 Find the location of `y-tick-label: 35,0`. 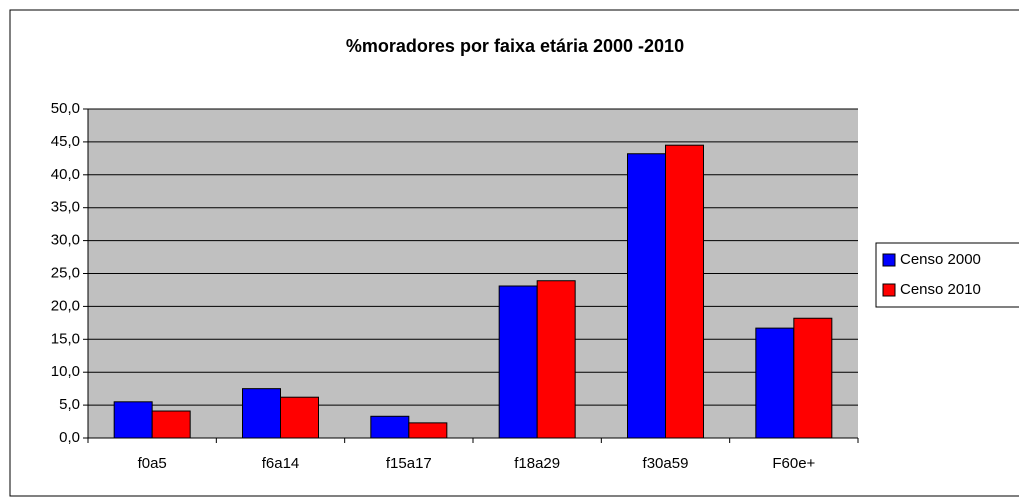

y-tick-label: 35,0 is located at coordinates (65, 207).